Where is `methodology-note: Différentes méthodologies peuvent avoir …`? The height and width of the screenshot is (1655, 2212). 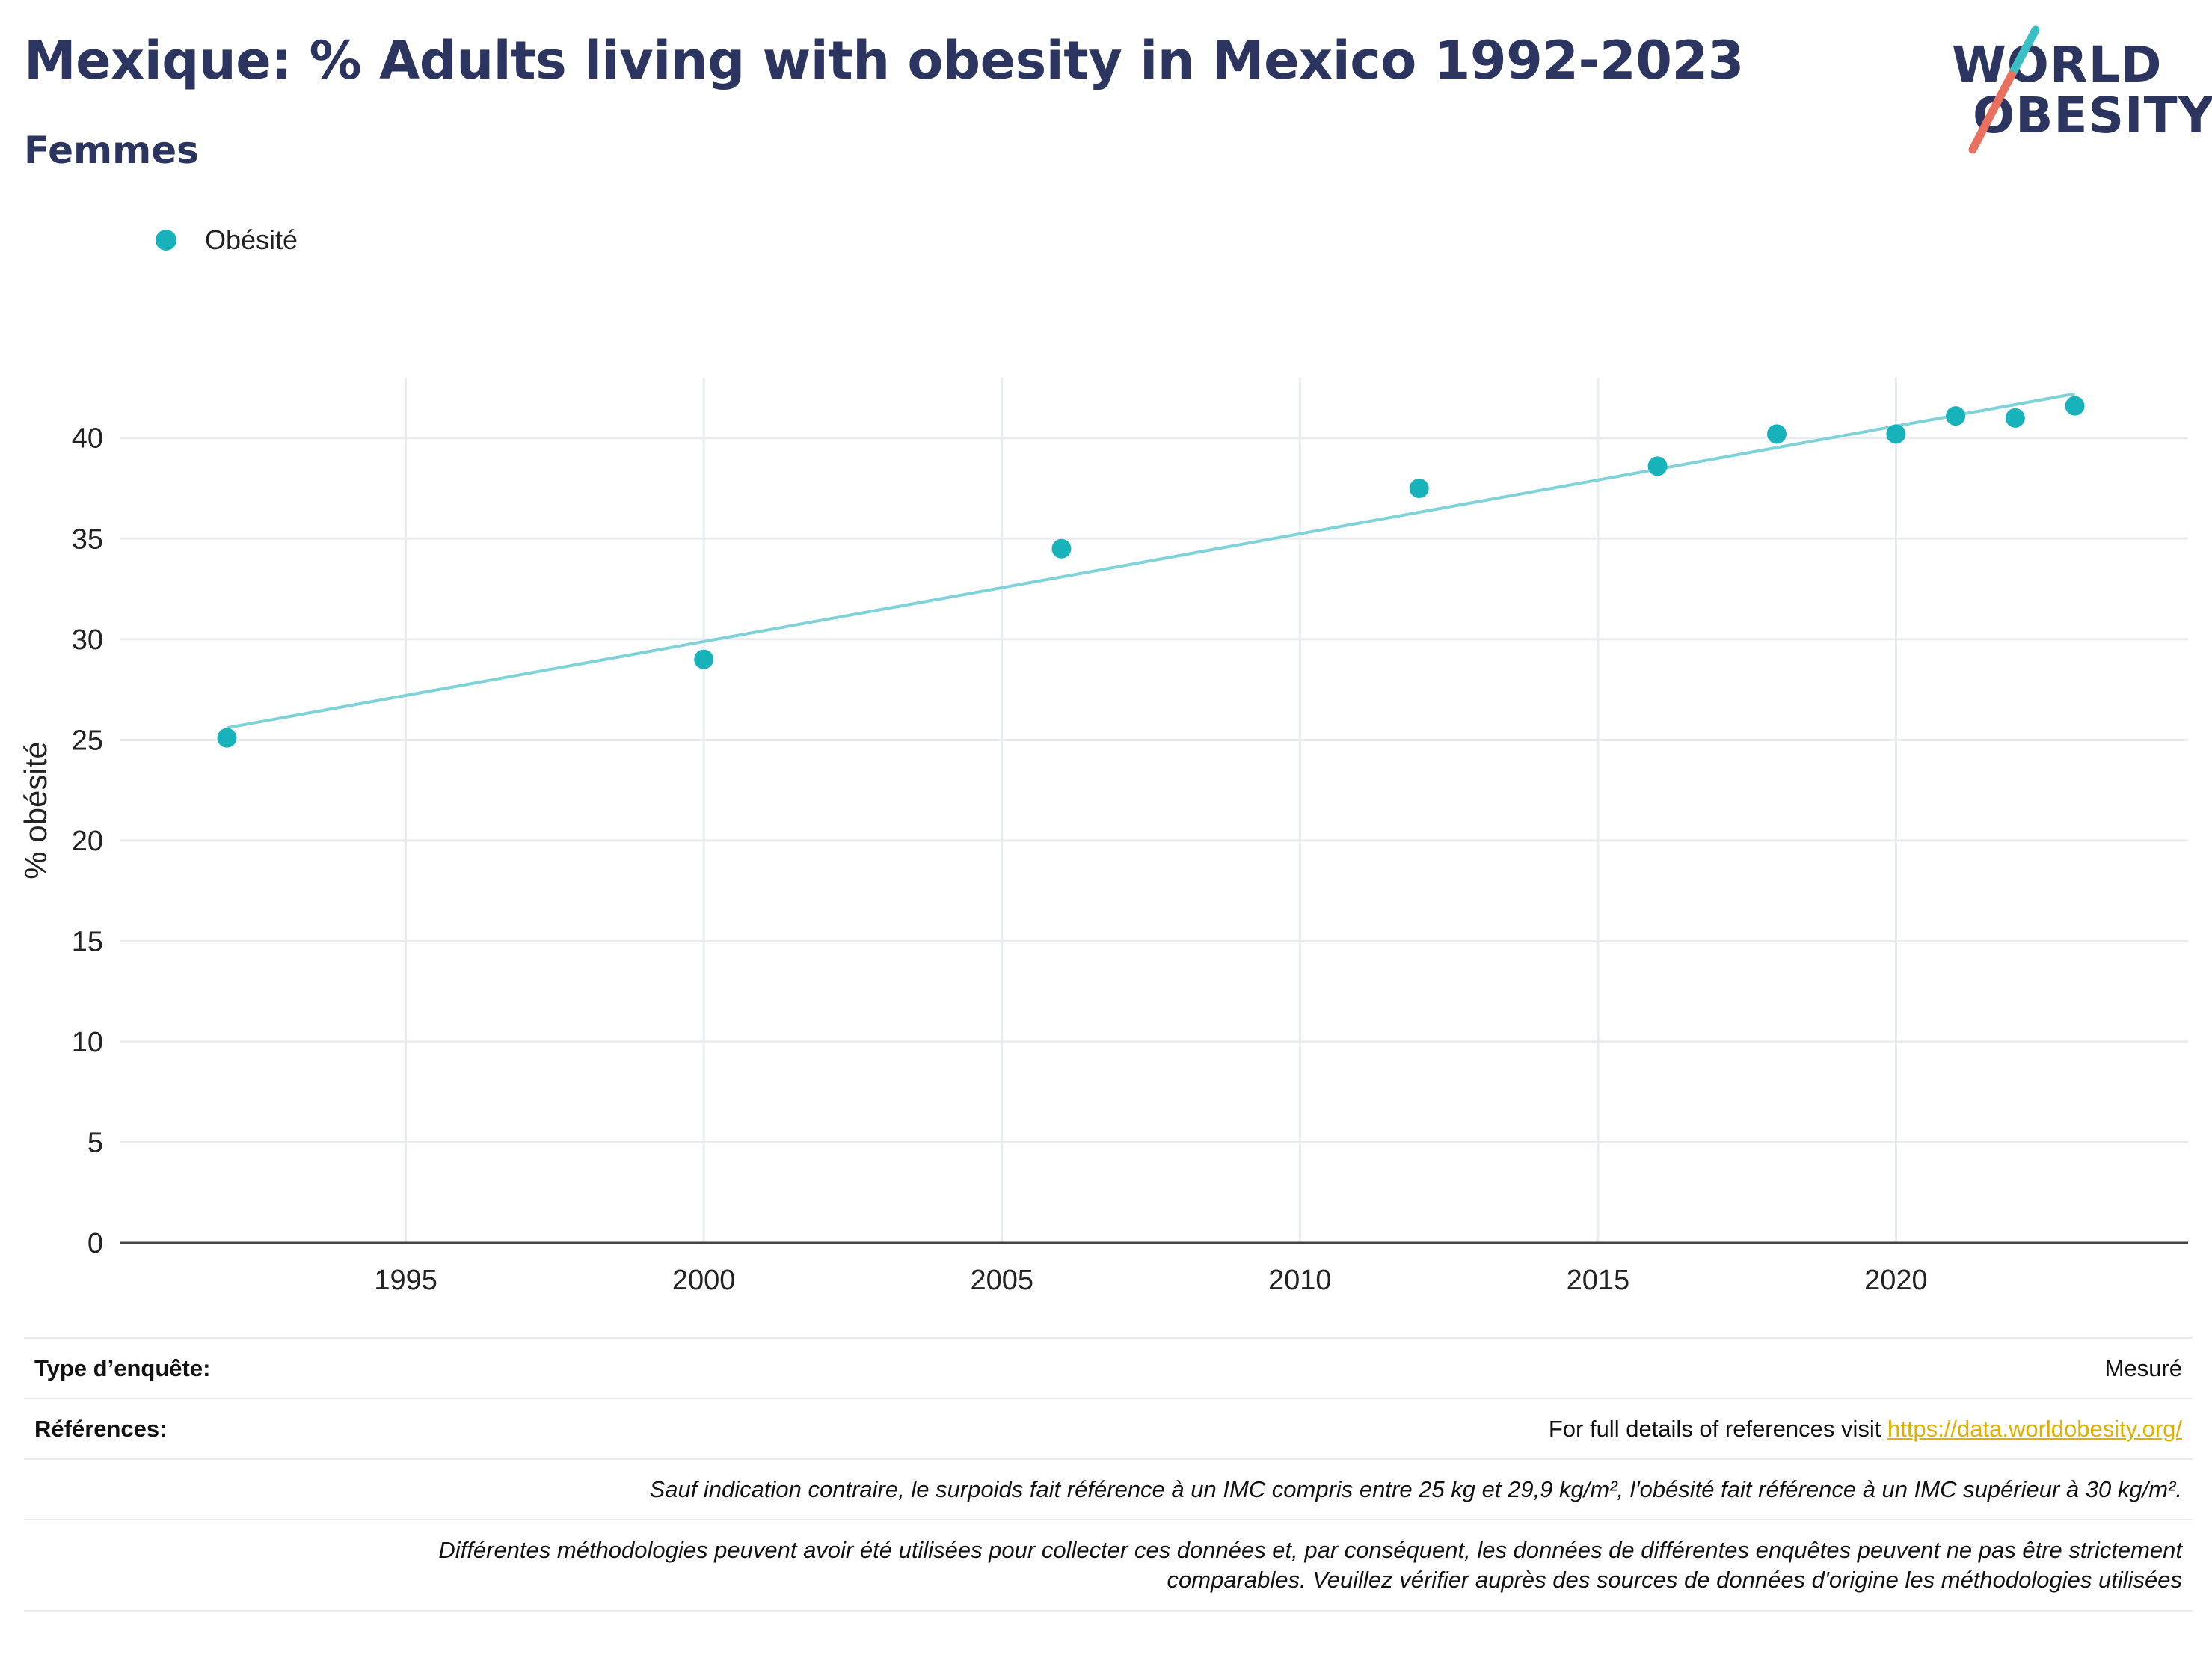 methodology-note: Différentes méthodologies peuvent avoir … is located at coordinates (1310, 1565).